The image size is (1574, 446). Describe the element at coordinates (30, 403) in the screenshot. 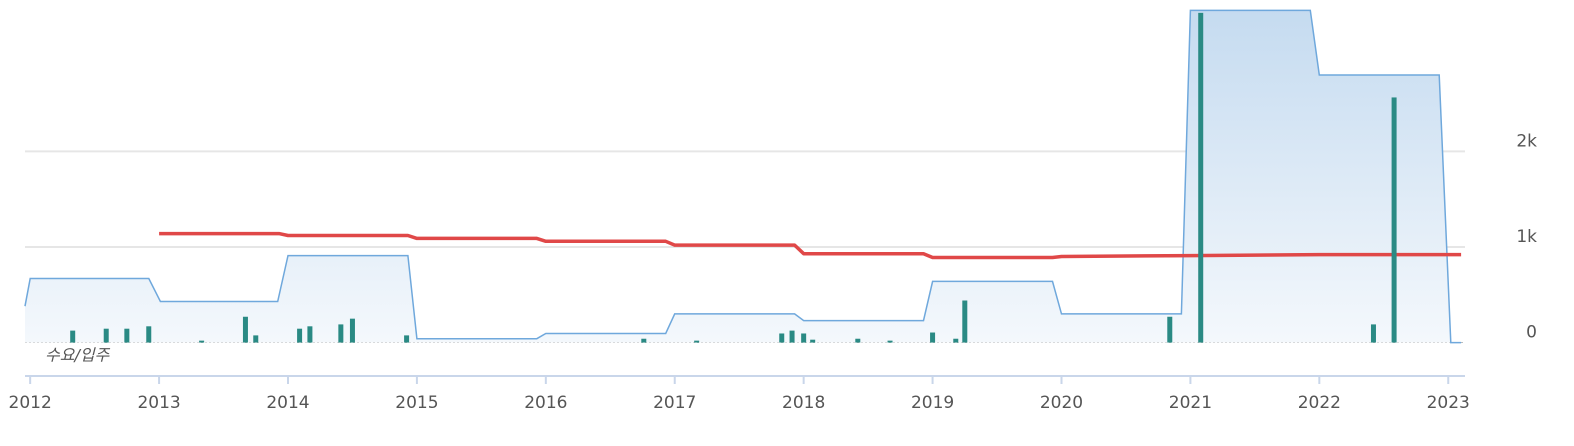

I see `x-tick-label: 2012` at that location.